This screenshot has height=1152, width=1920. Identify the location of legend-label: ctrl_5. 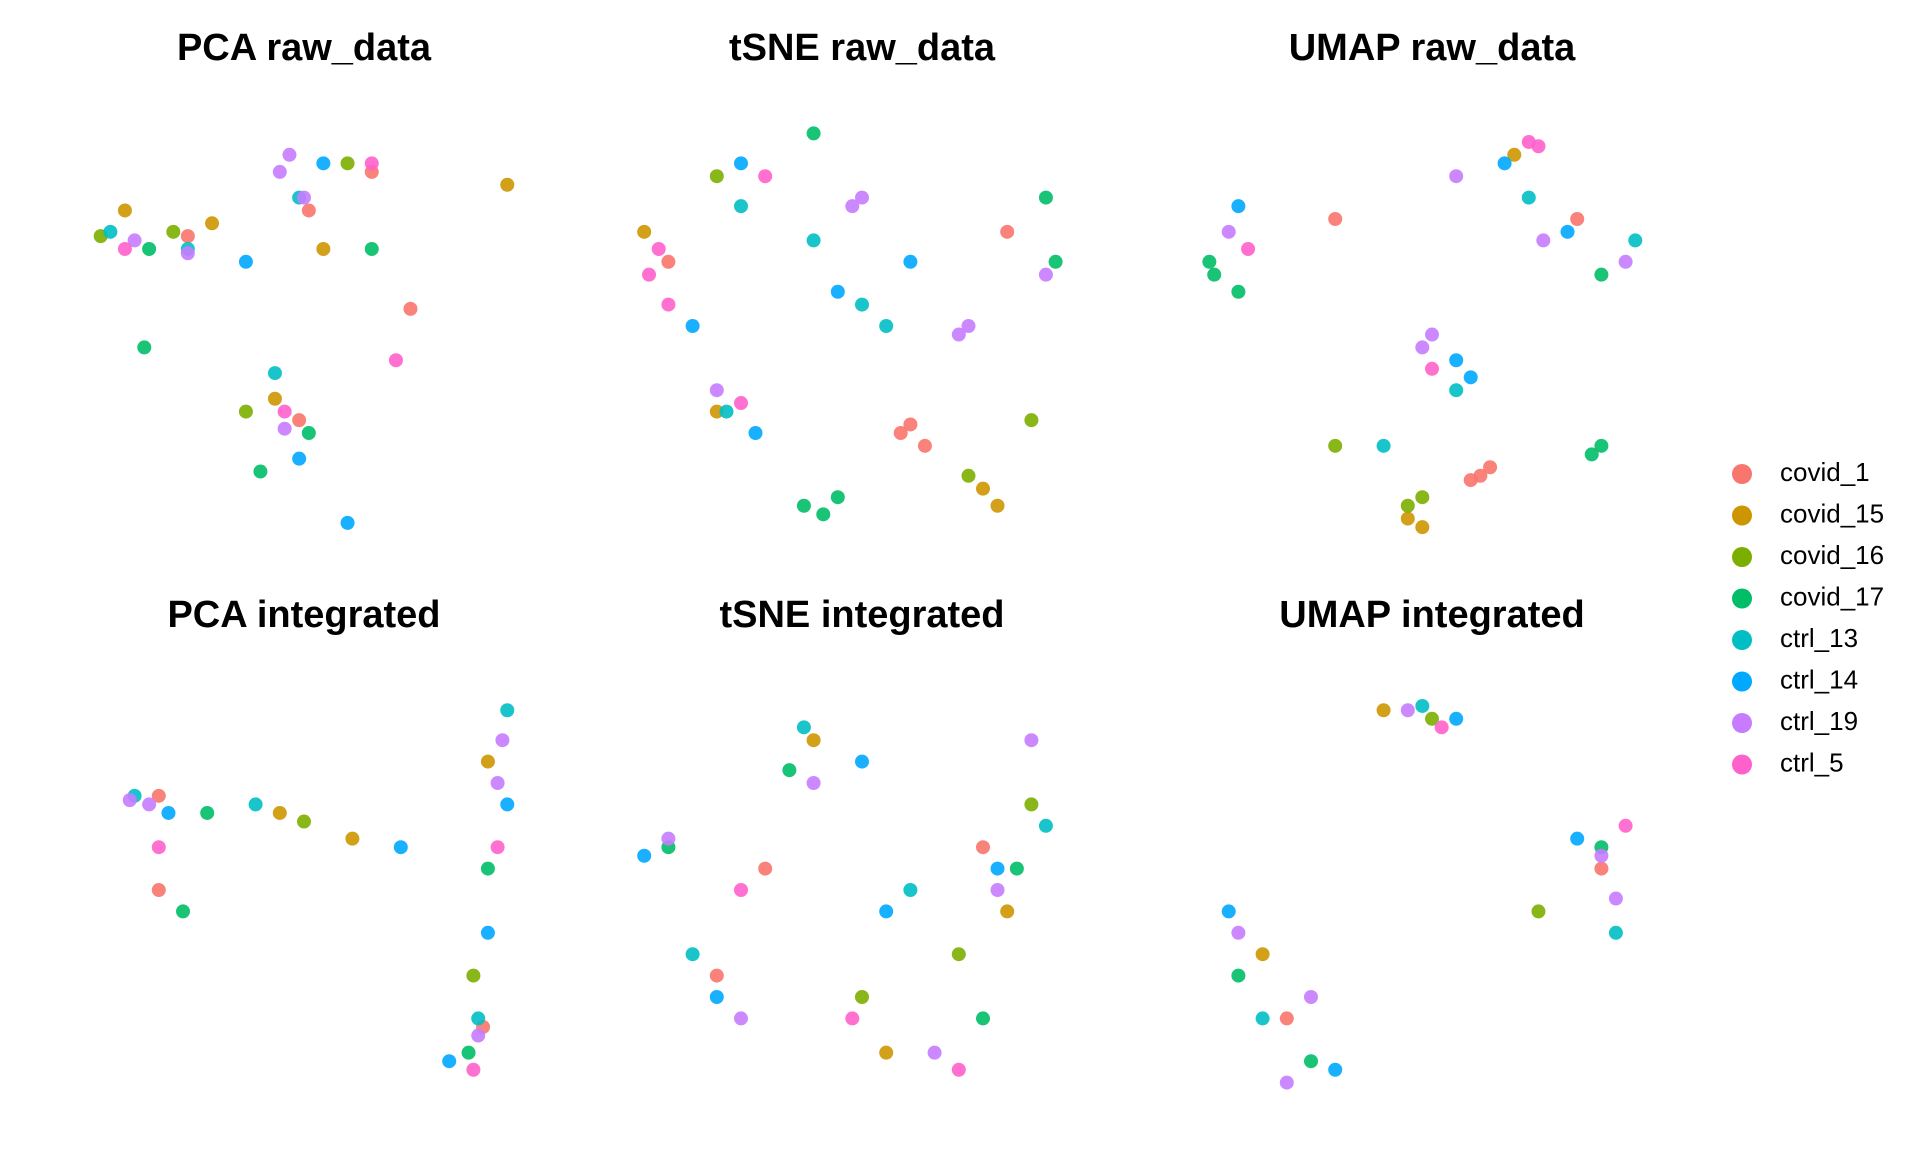
(1812, 762).